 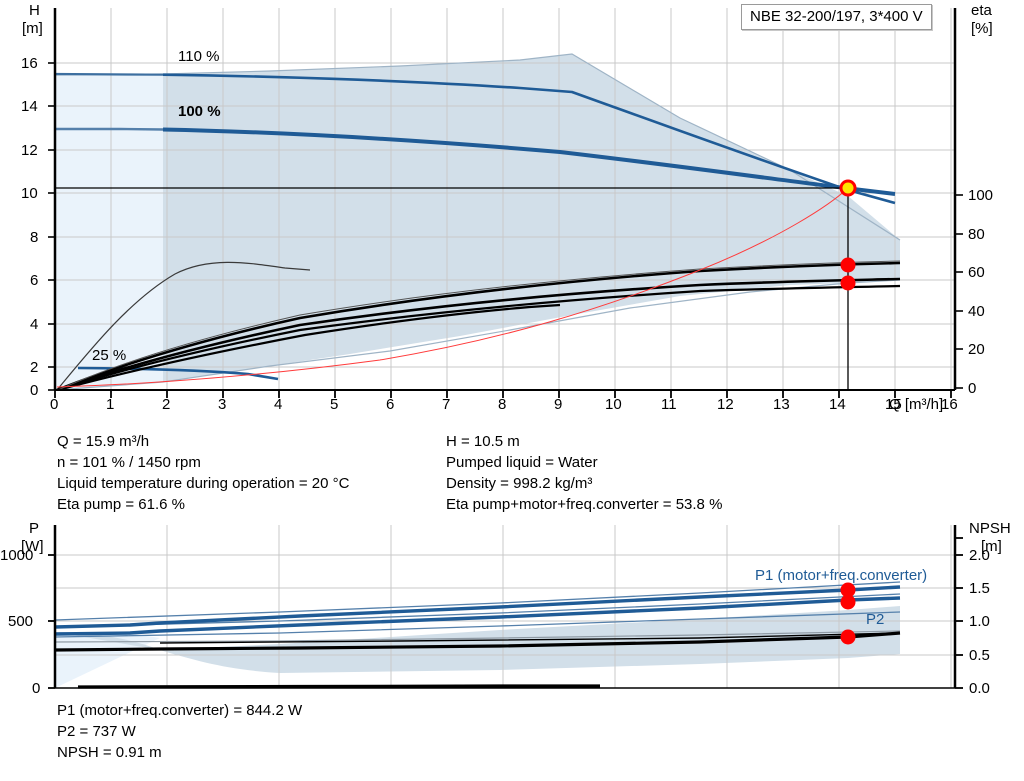 What do you see at coordinates (180, 710) in the screenshot?
I see `power-info-p1: P1 (motor+freq.converter) = 844.2 W` at bounding box center [180, 710].